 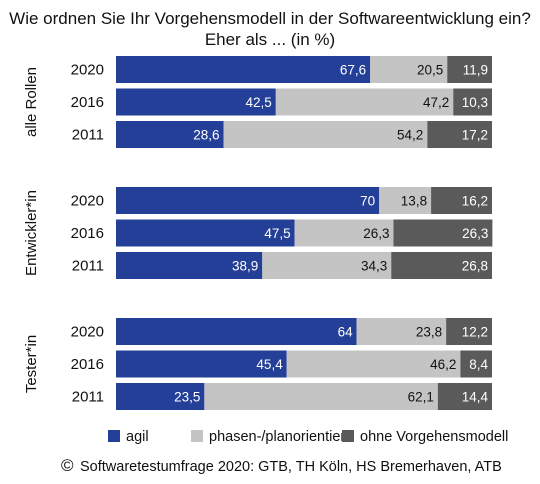 I want to click on data-label: 62,1, so click(x=421, y=397).